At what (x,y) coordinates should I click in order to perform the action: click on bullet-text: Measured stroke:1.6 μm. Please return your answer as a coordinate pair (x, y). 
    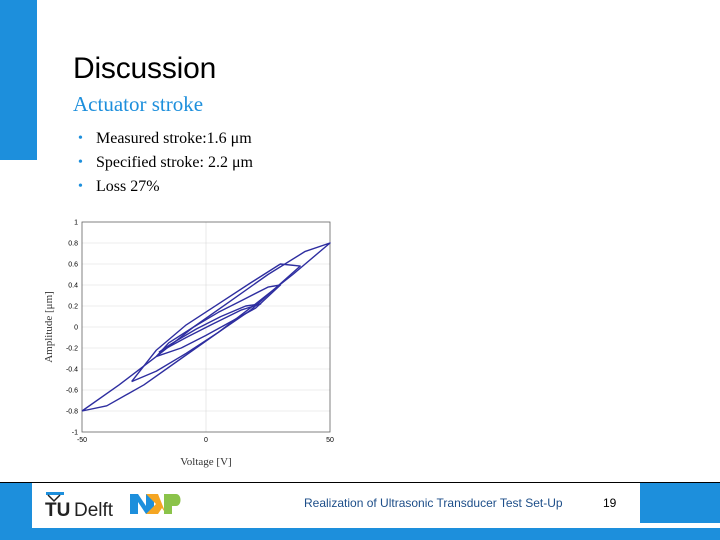
    Looking at the image, I should click on (174, 138).